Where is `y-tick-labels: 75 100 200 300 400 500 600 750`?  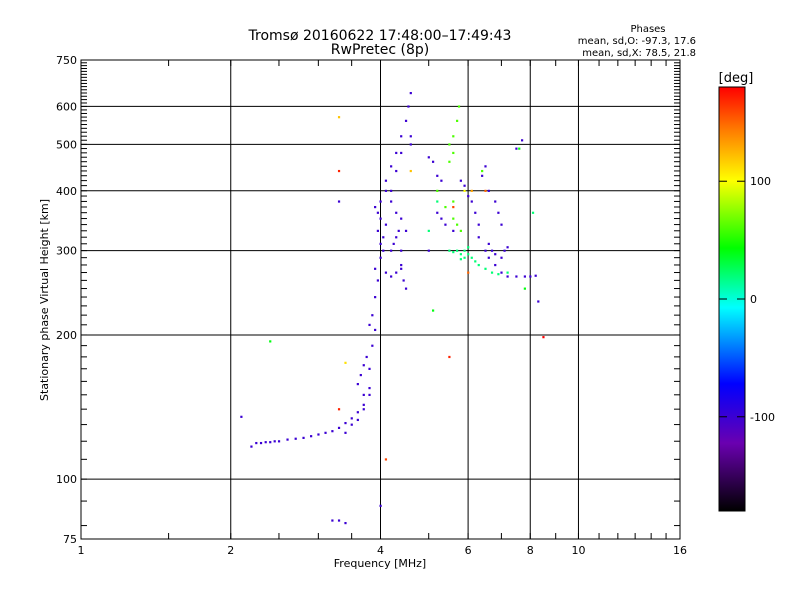 y-tick-labels: 75 100 200 300 400 500 600 750 is located at coordinates (66, 300).